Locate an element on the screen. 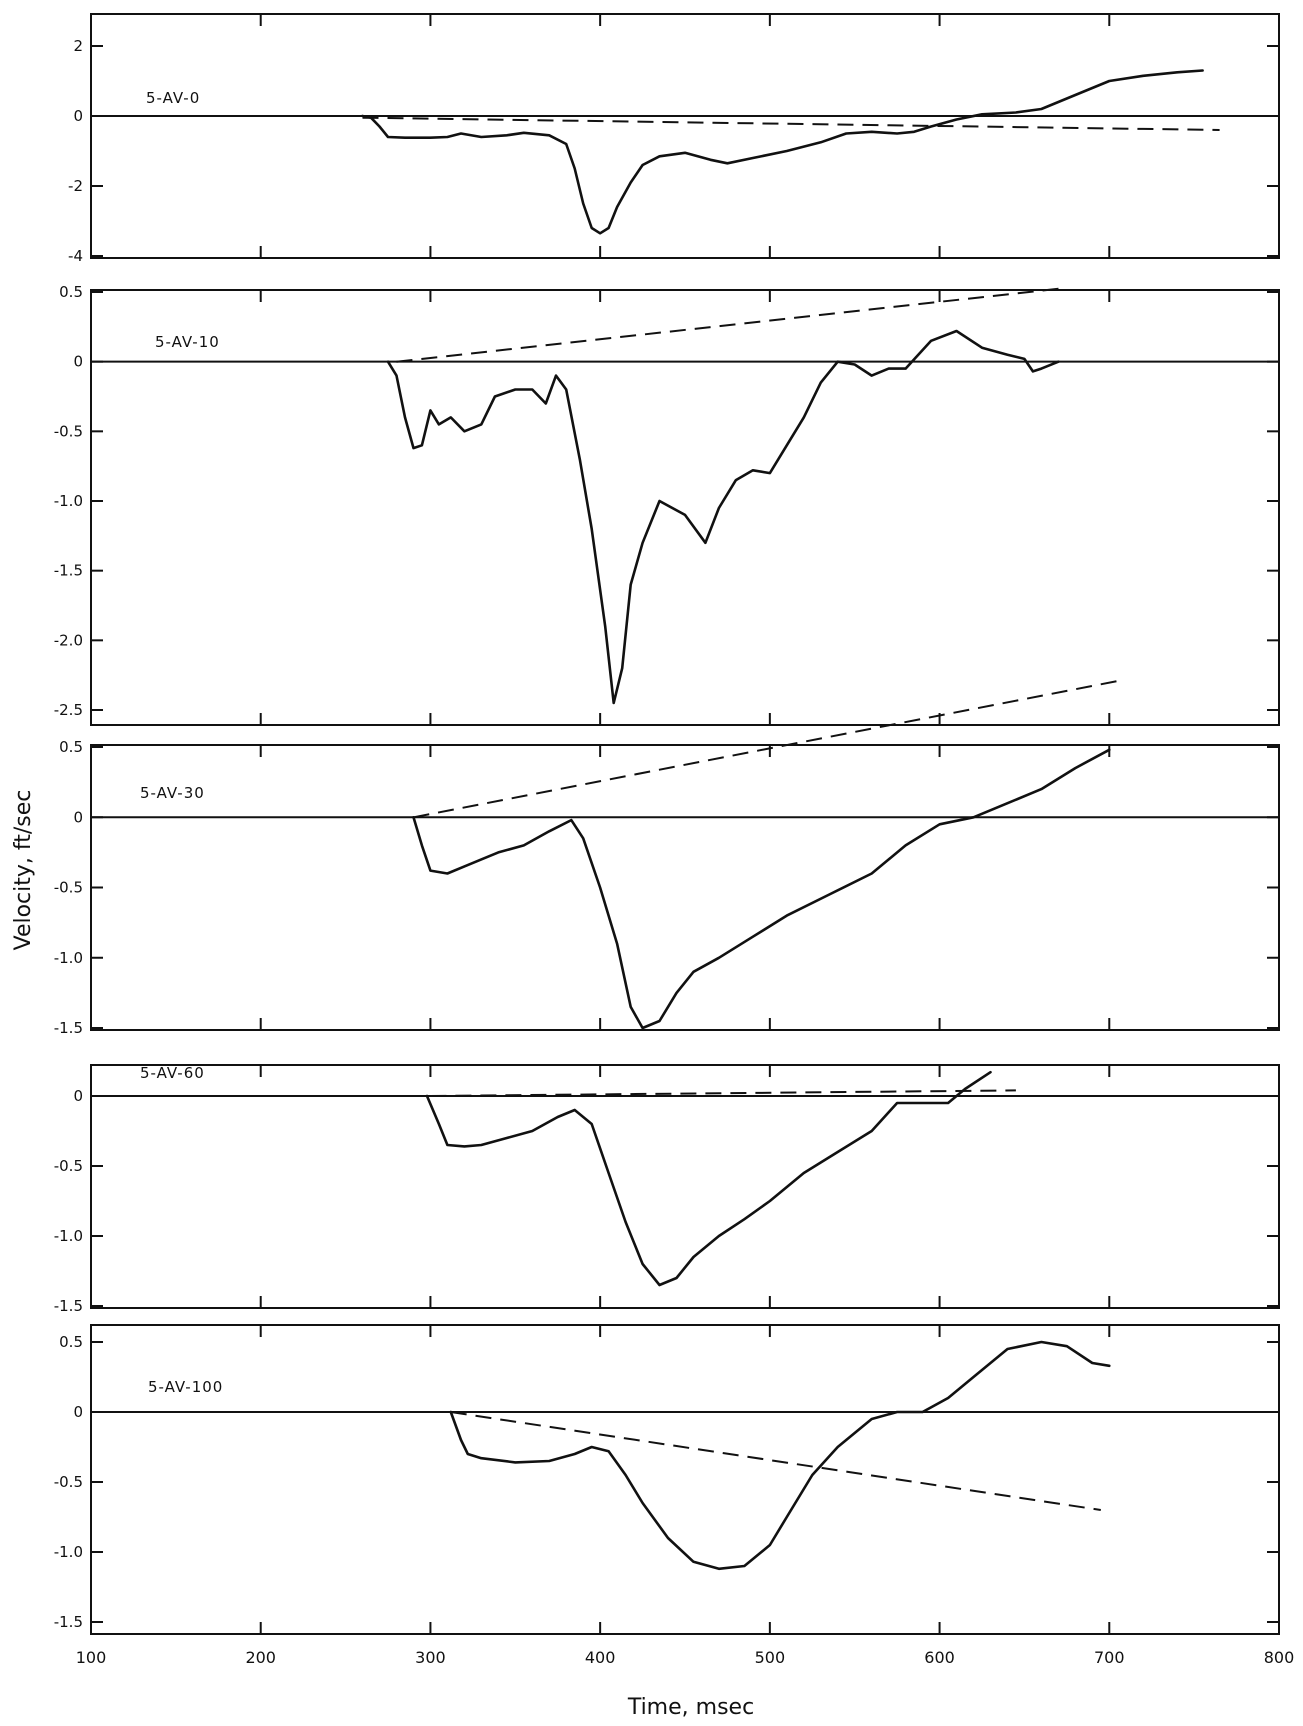 The height and width of the screenshot is (1726, 1303). x-axis-title: Time, msec is located at coordinates (690, 1707).